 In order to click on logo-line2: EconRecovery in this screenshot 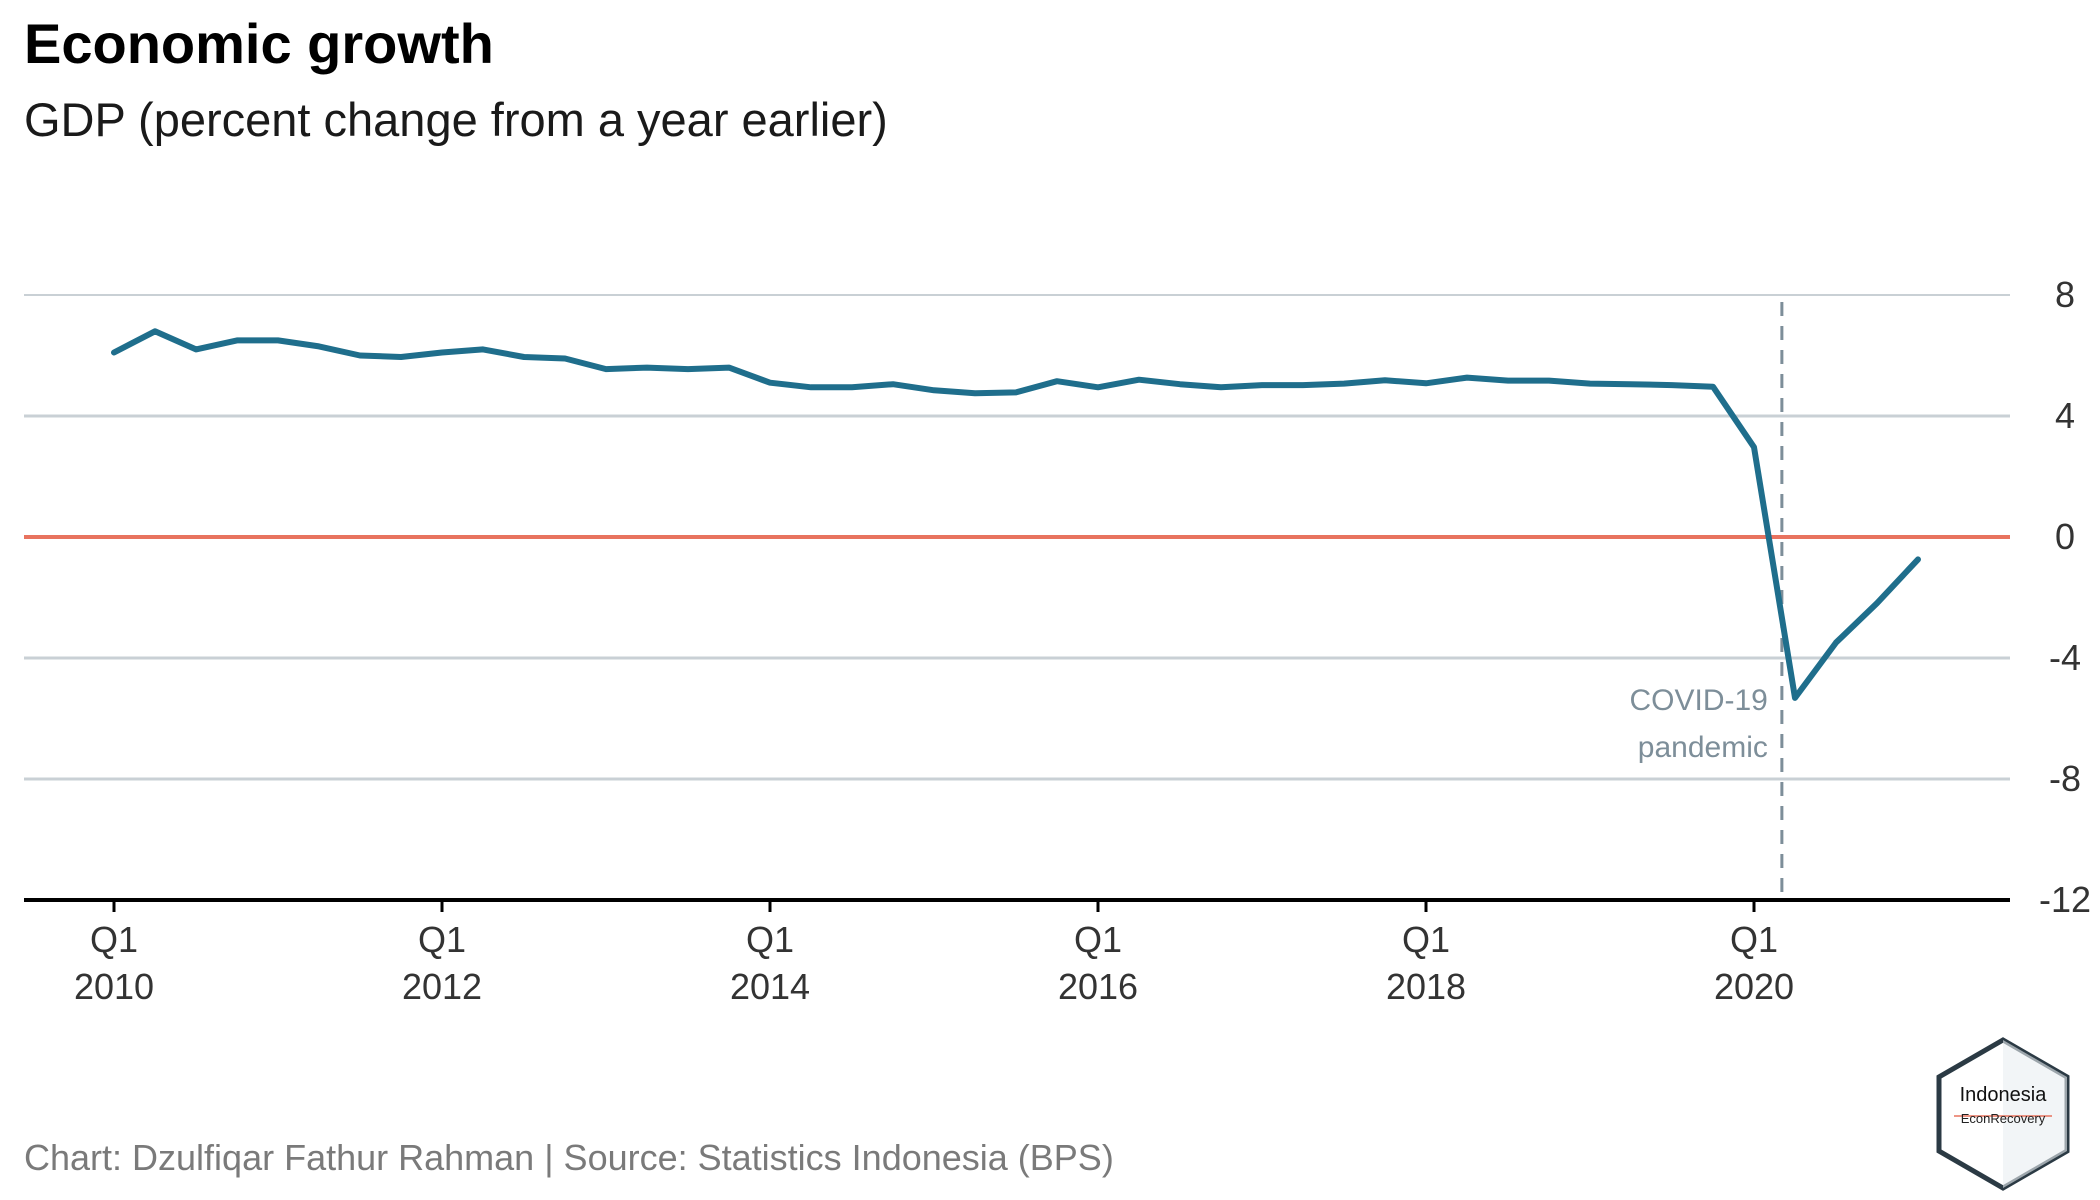, I will do `click(2003, 1118)`.